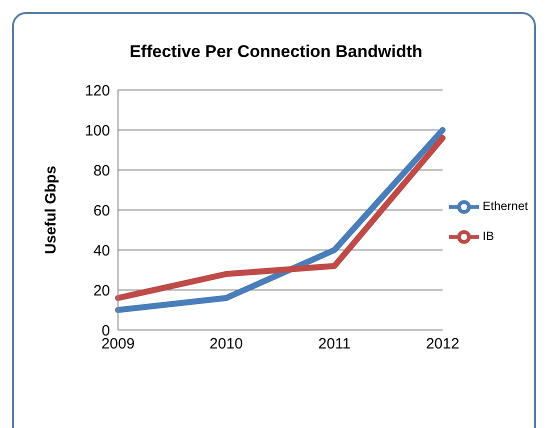 Image resolution: width=552 pixels, height=428 pixels. I want to click on x-tick-label: 2010, so click(226, 344).